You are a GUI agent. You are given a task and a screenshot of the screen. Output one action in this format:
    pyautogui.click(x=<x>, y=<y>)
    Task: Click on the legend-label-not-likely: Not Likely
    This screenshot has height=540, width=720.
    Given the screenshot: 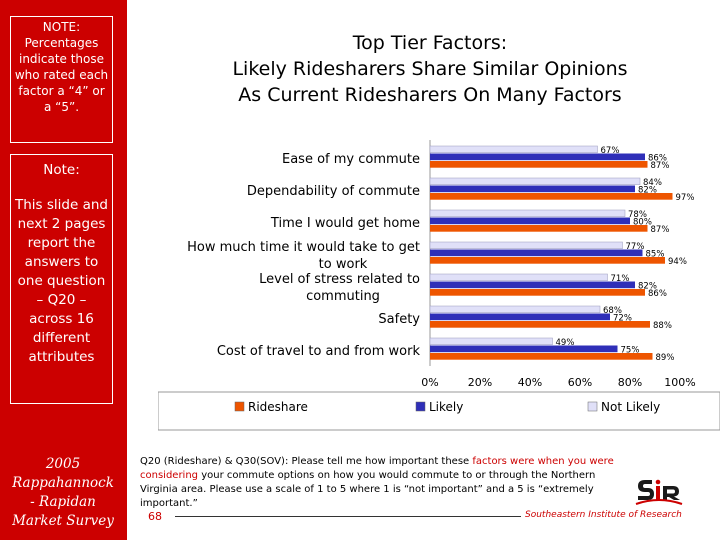 What is the action you would take?
    pyautogui.click(x=630, y=407)
    